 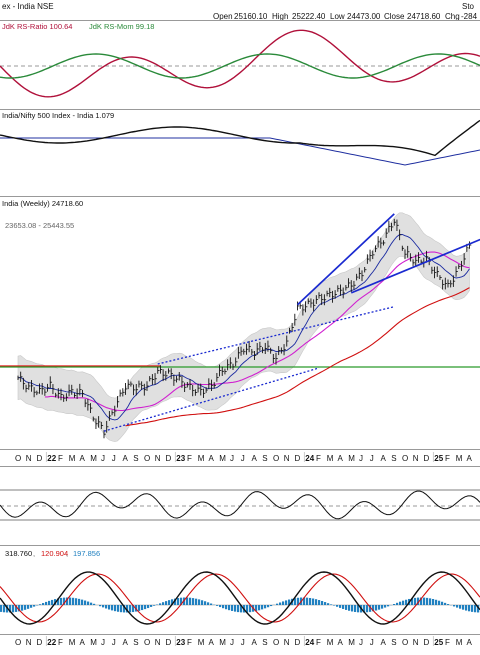 What do you see at coordinates (18, 553) in the screenshot?
I see `macd-value-1: 318.760` at bounding box center [18, 553].